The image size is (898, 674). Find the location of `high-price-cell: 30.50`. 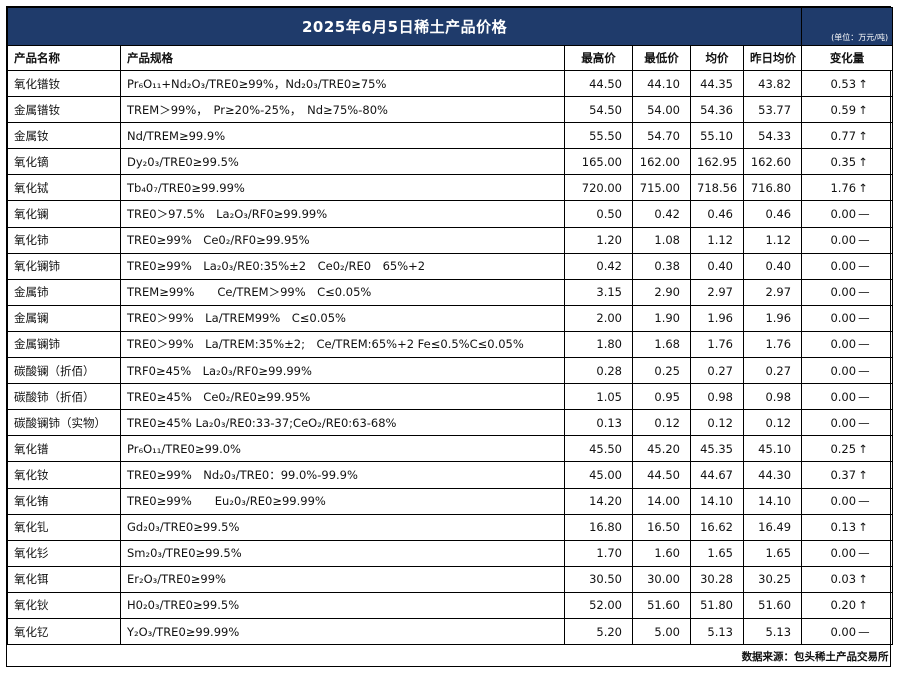

high-price-cell: 30.50 is located at coordinates (598, 579).